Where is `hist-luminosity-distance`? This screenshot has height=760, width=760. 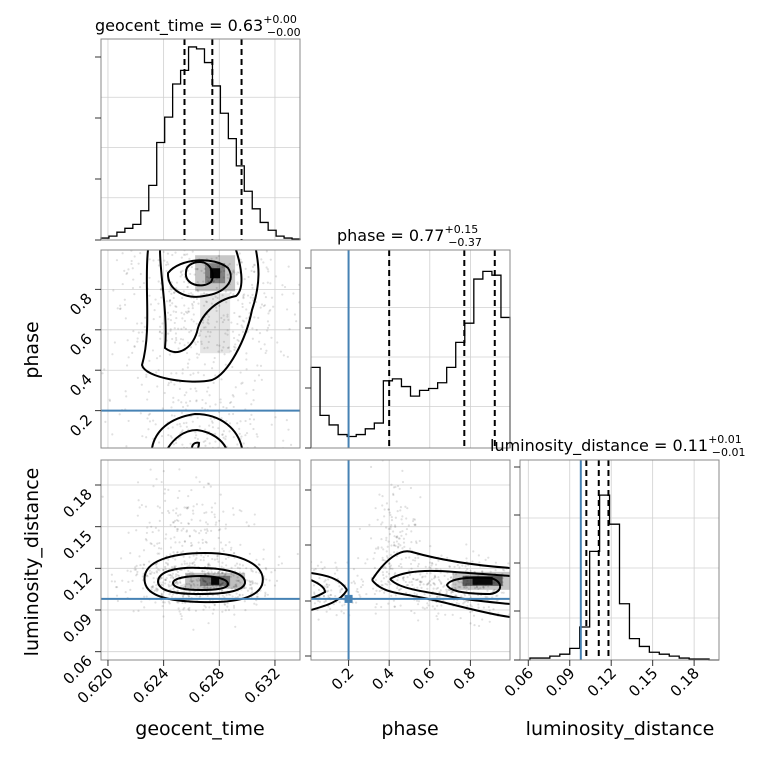 hist-luminosity-distance is located at coordinates (619, 577).